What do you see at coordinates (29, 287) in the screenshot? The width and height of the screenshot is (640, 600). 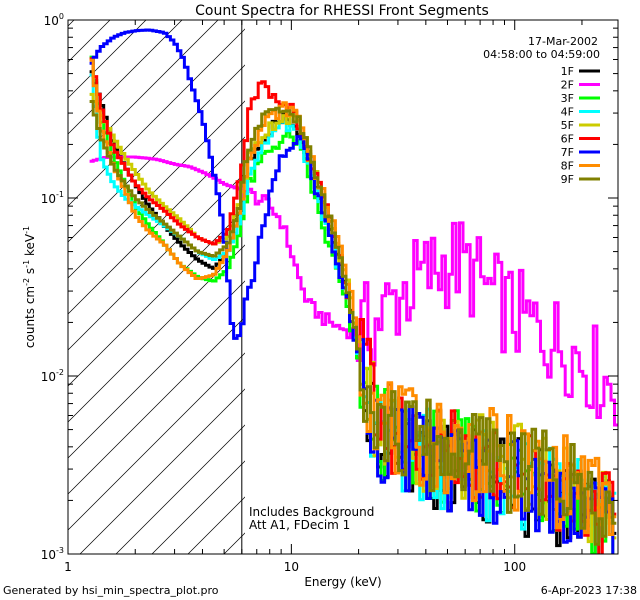 I see `y-axis-label: counts cm-2 s-1 keV-1` at bounding box center [29, 287].